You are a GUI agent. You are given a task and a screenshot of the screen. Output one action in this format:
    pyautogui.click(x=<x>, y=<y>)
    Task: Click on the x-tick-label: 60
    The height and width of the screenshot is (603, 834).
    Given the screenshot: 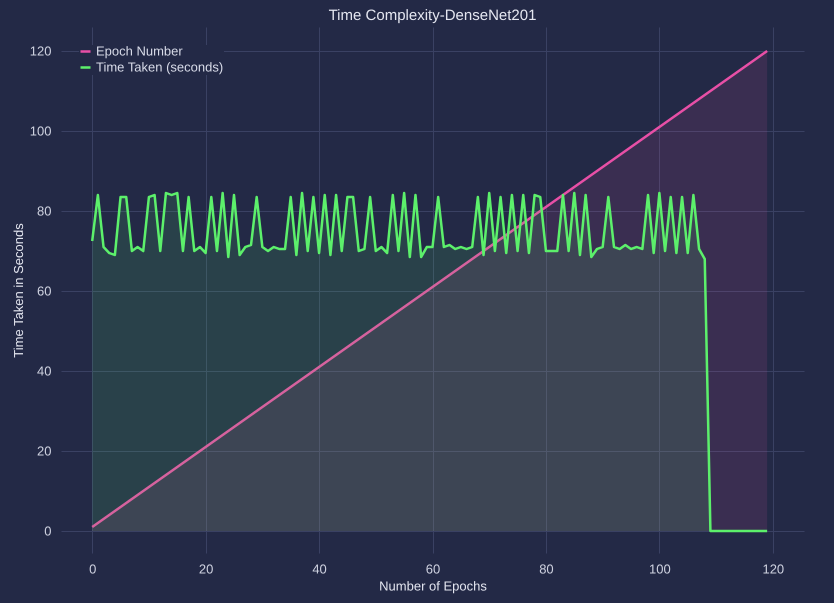 What is the action you would take?
    pyautogui.click(x=433, y=569)
    